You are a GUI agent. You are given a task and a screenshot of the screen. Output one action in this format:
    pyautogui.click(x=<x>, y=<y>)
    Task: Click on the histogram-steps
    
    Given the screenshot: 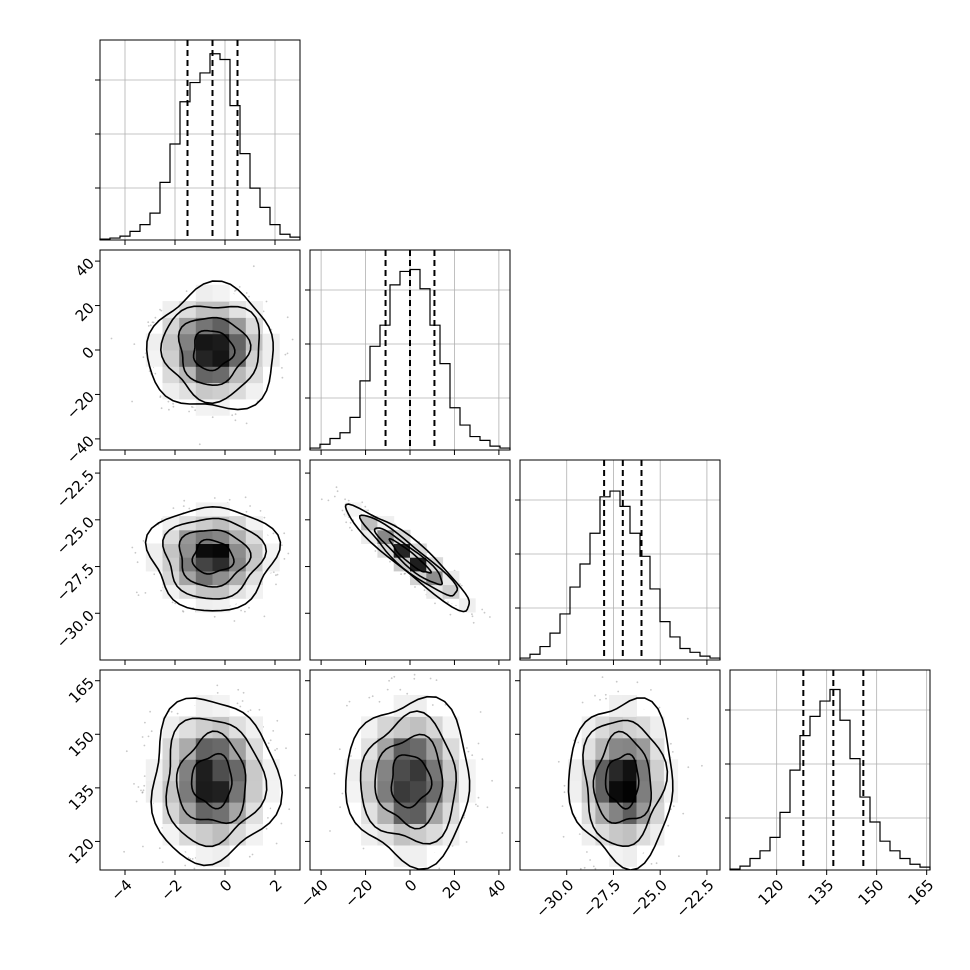 What is the action you would take?
    pyautogui.click(x=200, y=146)
    